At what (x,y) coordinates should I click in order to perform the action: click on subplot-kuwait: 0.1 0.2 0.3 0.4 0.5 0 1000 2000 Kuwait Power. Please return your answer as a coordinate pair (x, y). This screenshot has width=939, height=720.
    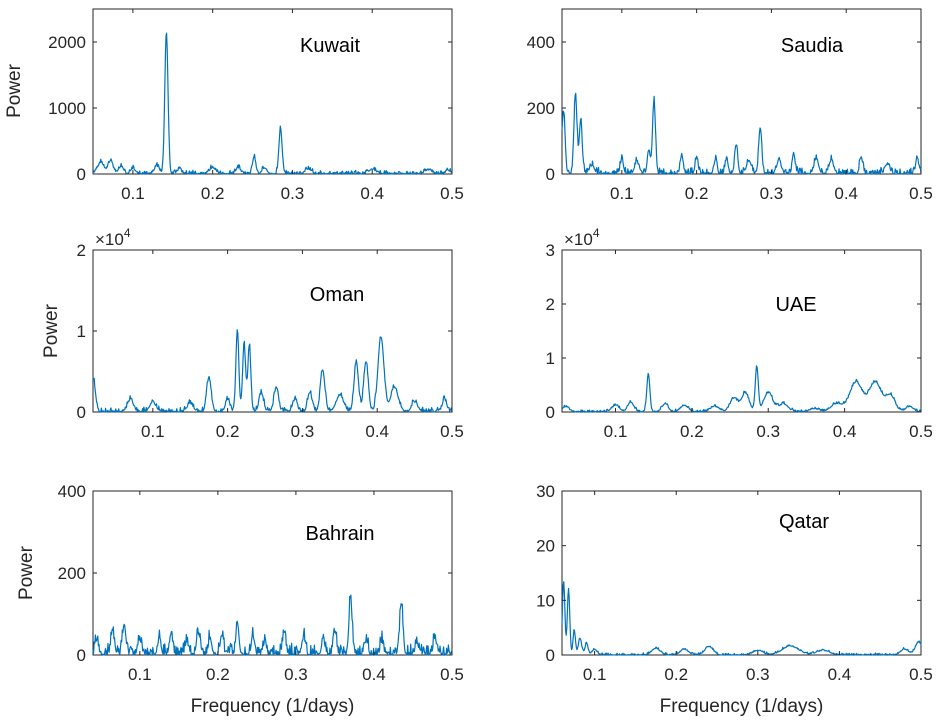
    Looking at the image, I should click on (234, 105).